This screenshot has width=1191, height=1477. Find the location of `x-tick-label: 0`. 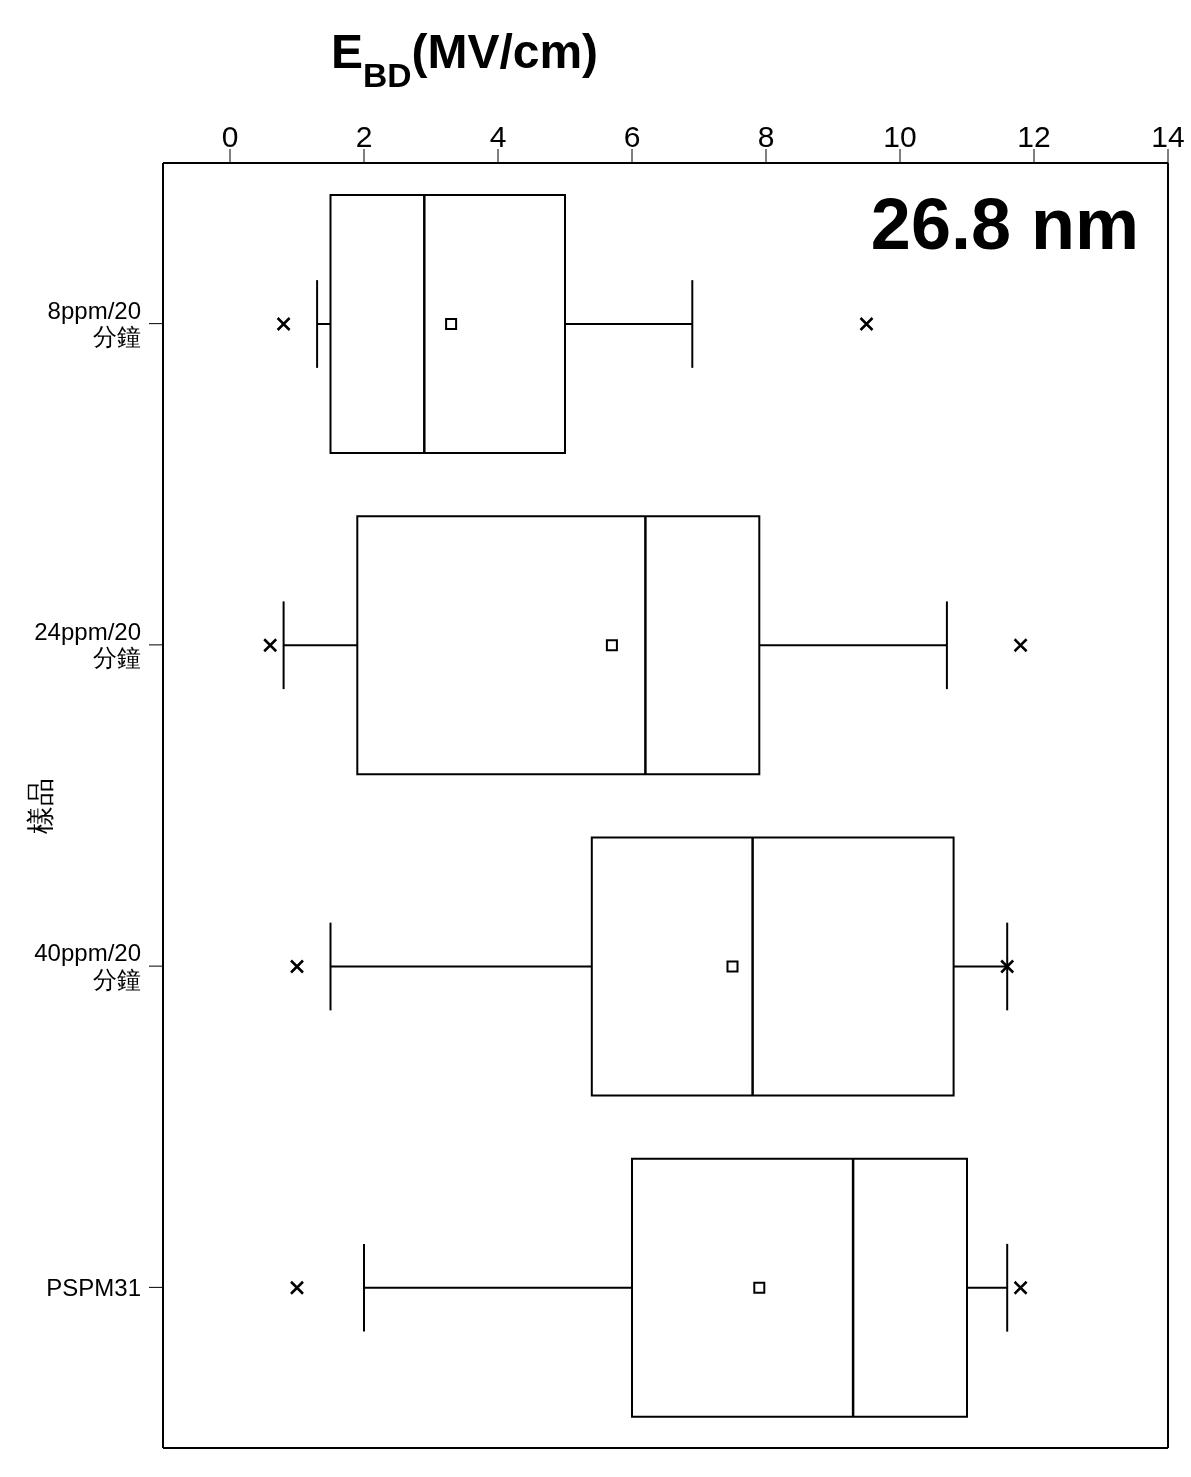

x-tick-label: 0 is located at coordinates (230, 136).